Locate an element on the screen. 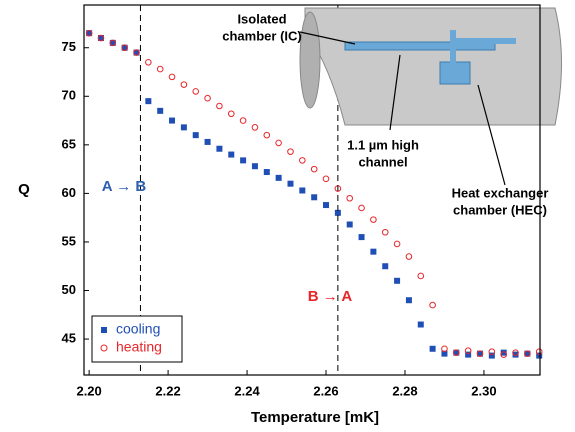 The width and height of the screenshot is (575, 432). x-tick-label: 2.20 is located at coordinates (88, 390).